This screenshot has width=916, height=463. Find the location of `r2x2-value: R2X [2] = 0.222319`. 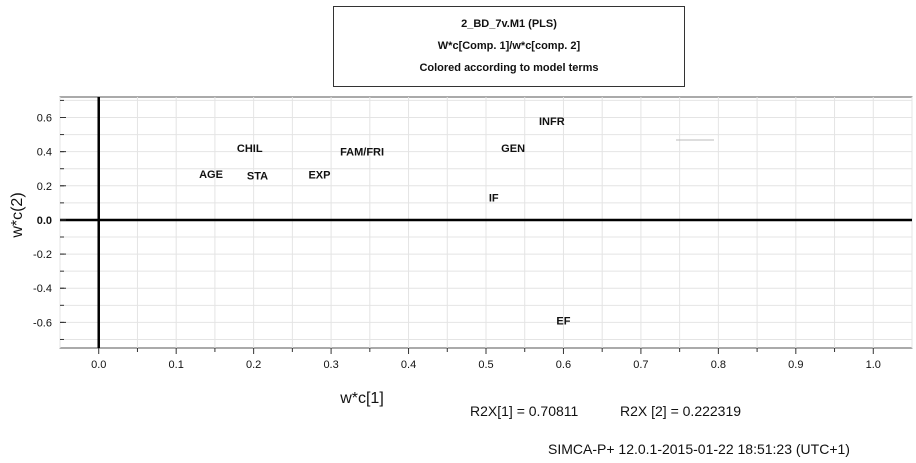

r2x2-value: R2X [2] = 0.222319 is located at coordinates (681, 411).